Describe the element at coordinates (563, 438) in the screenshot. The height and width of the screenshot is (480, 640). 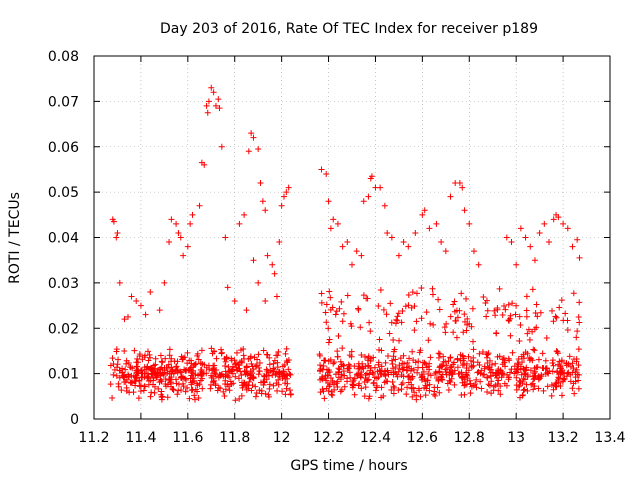
I see `x-tick-label: 13.2` at that location.